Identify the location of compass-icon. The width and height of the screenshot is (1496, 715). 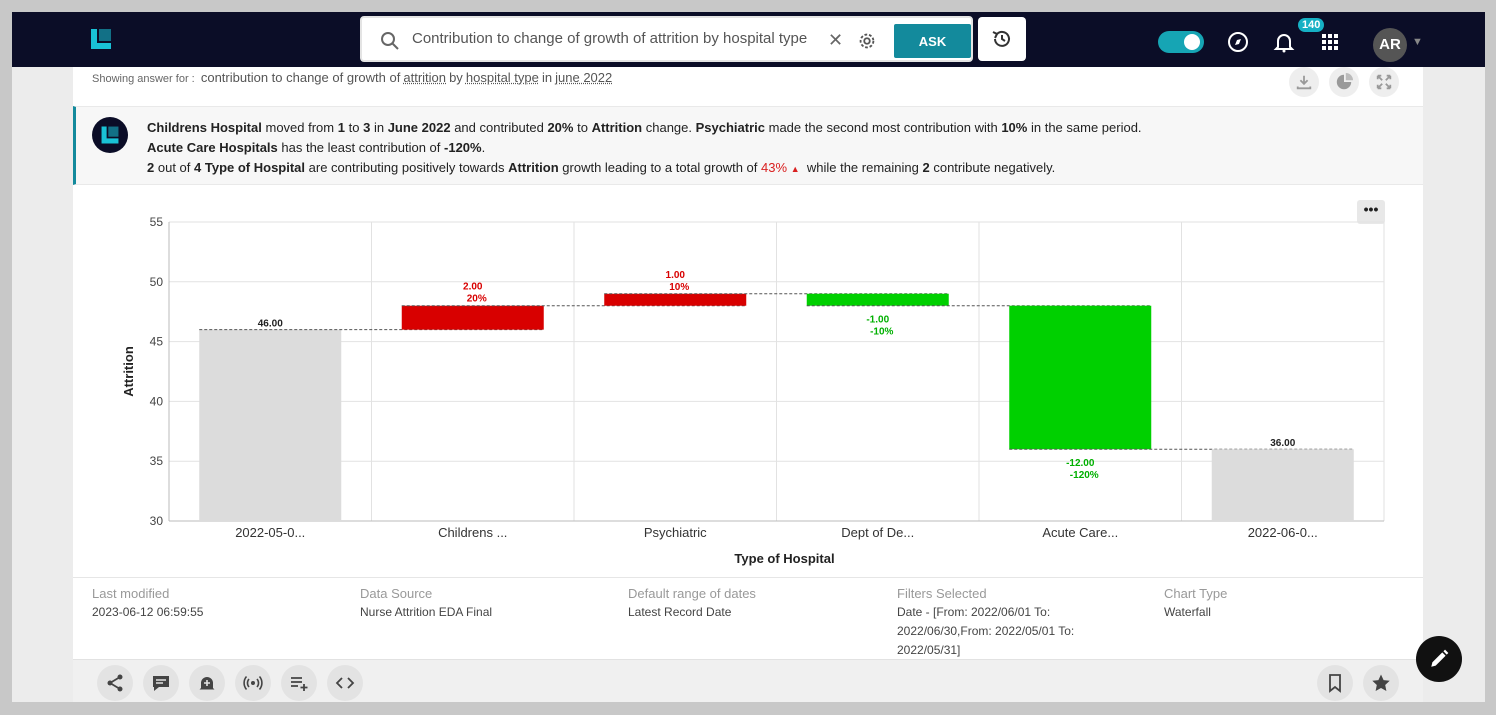
(1238, 42).